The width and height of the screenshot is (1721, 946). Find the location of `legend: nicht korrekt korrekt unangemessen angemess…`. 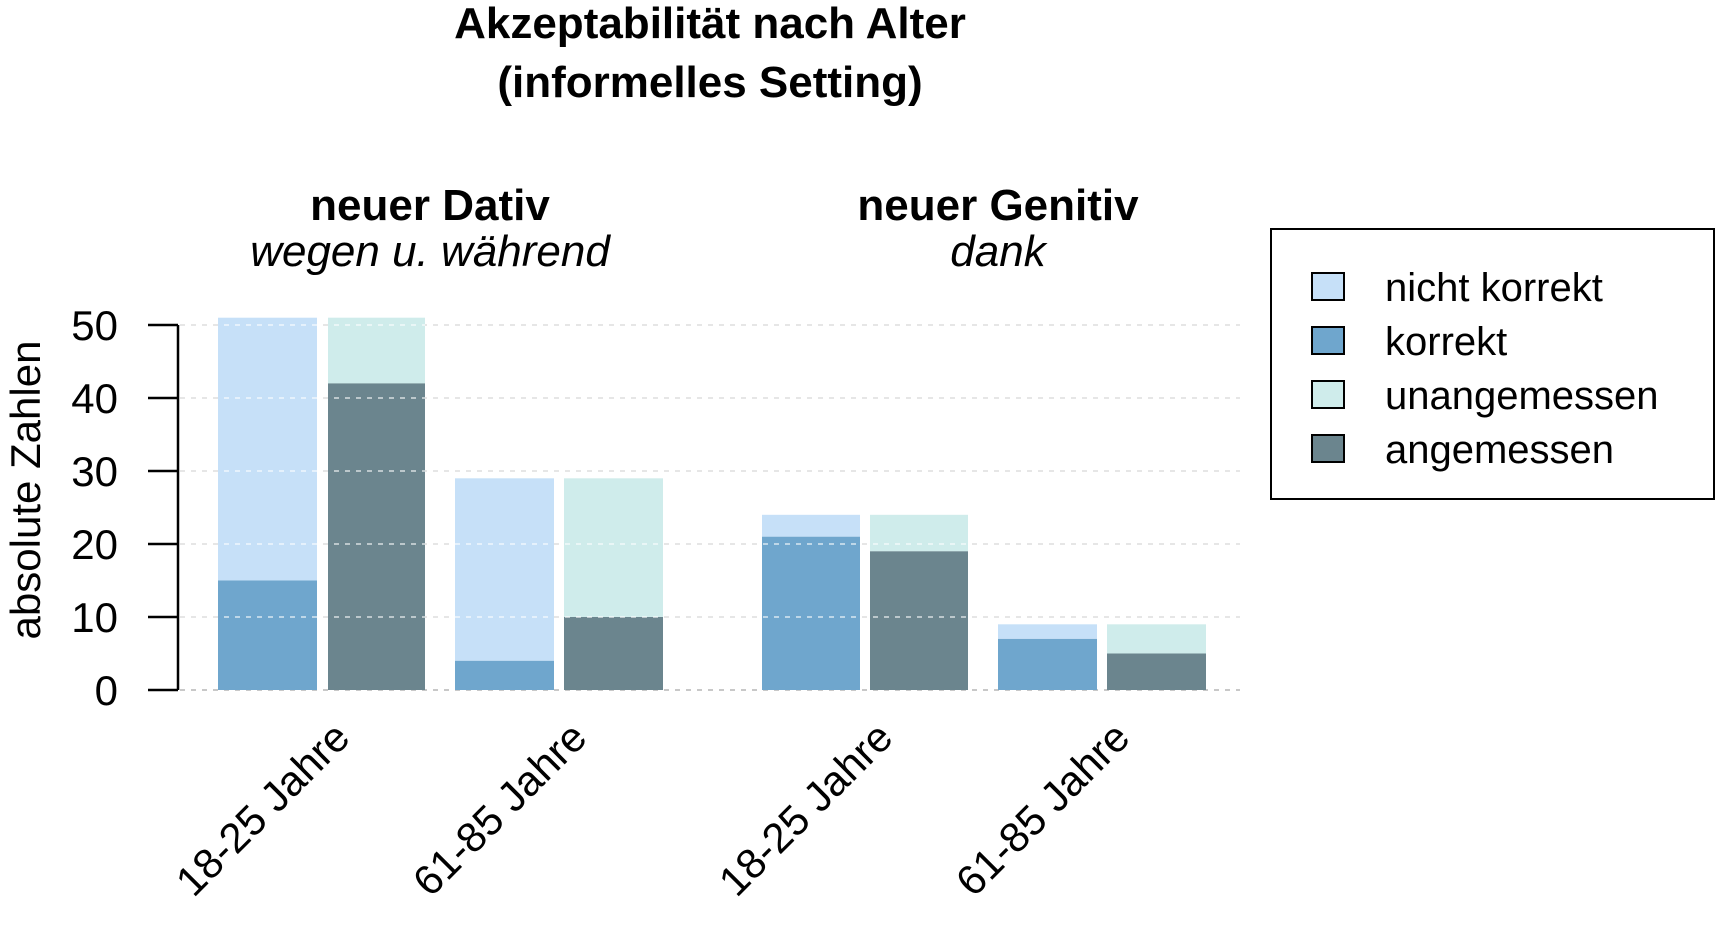

legend: nicht korrekt korrekt unangemessen angemess… is located at coordinates (1492, 364).